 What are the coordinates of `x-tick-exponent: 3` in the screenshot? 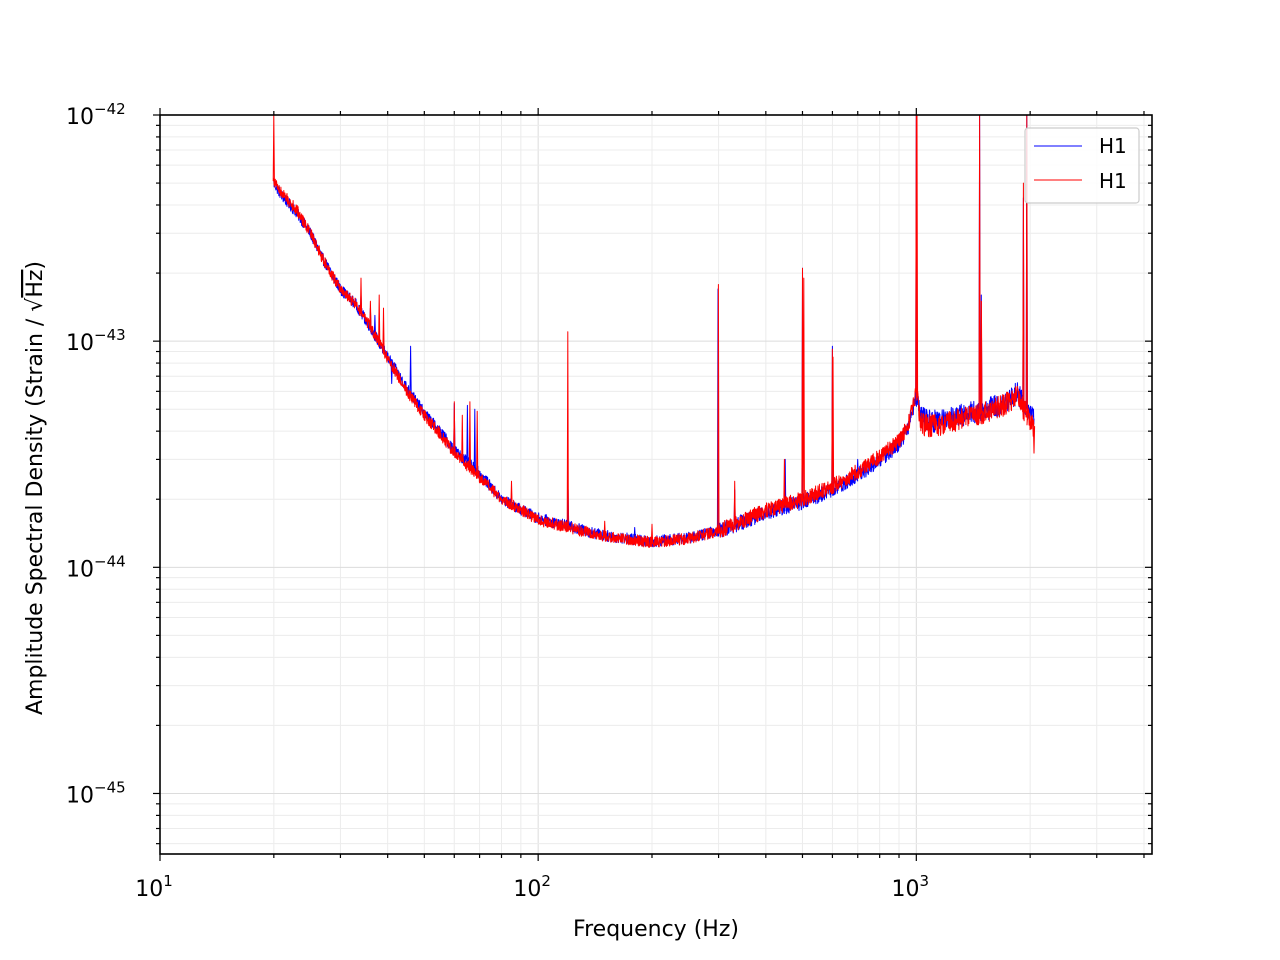 It's located at (925, 881).